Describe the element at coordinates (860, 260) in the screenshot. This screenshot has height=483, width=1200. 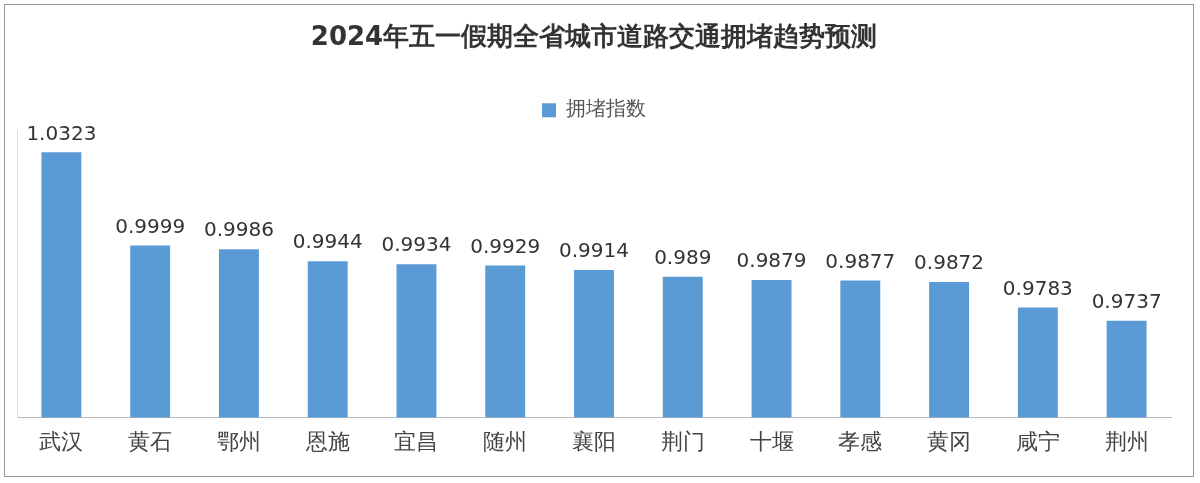
I see `data-label: 0.9877` at that location.